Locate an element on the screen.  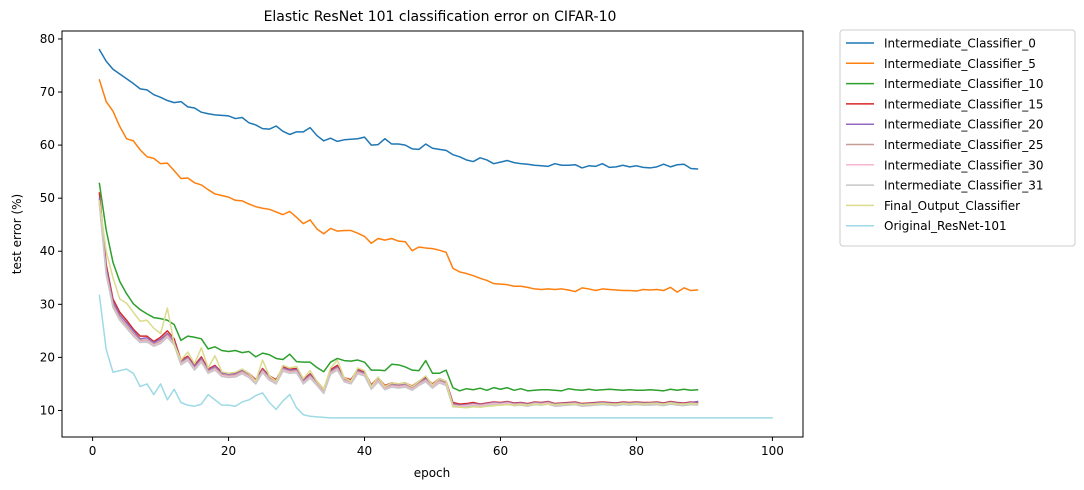
y-axis-label: test error (%) is located at coordinates (17, 234).